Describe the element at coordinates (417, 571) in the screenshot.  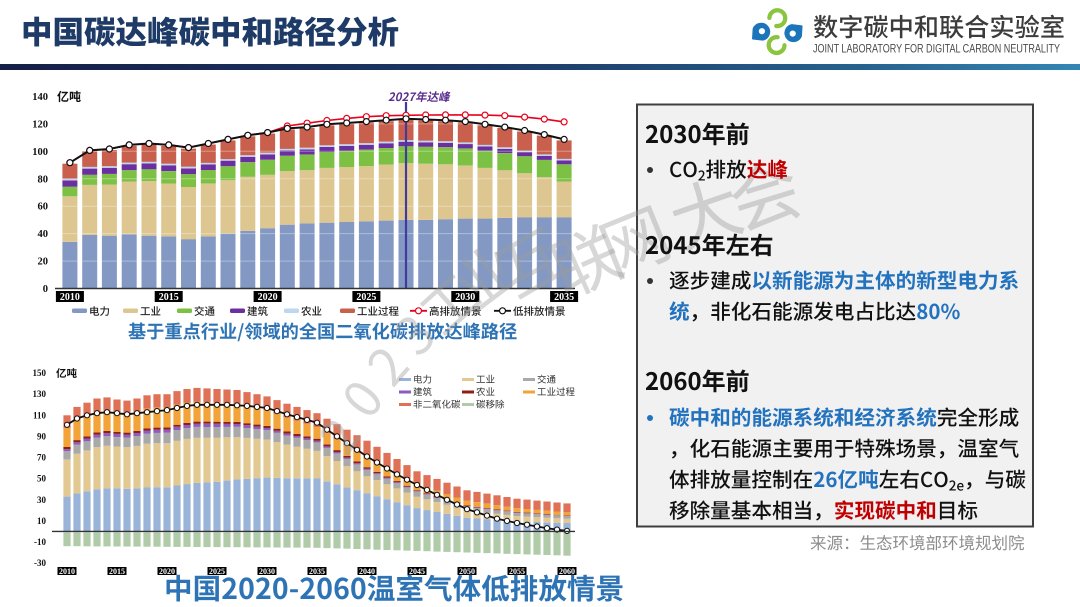
I see `svg-text: 2045` at that location.